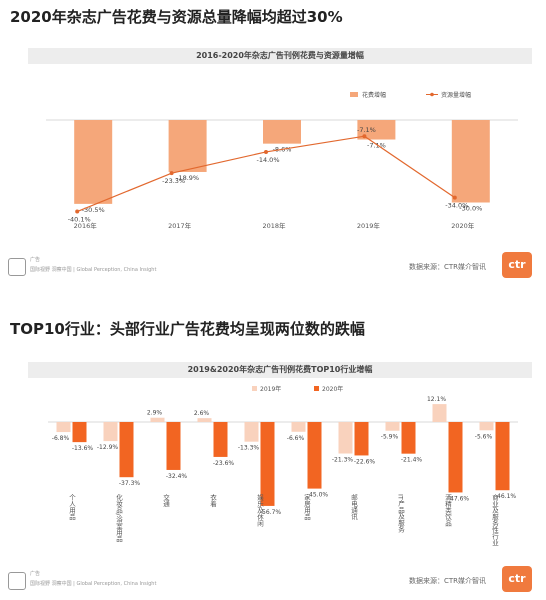 This screenshot has height=600, width=546. I want to click on data-label: -46.1%, so click(506, 496).